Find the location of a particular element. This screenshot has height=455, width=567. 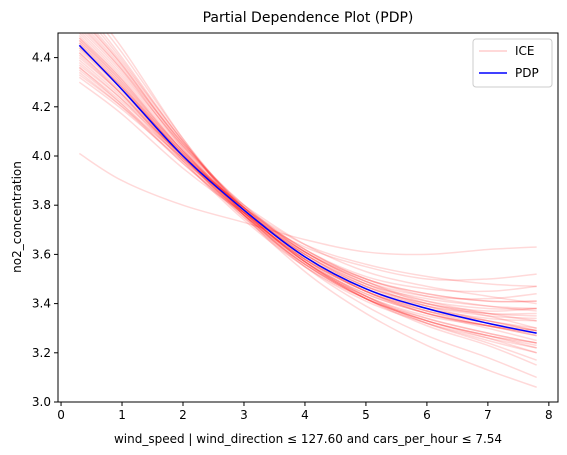

x-tick-label: 6 is located at coordinates (427, 415).